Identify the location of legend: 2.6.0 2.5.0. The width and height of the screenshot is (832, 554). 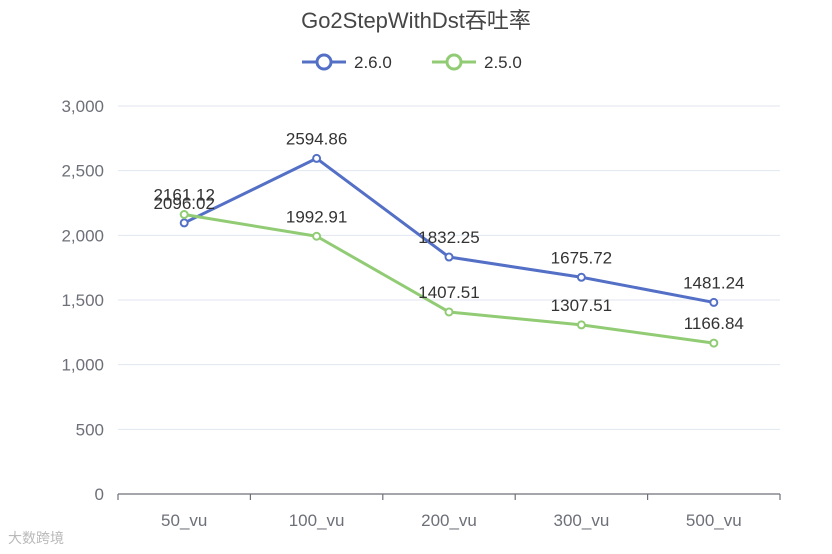
(412, 62).